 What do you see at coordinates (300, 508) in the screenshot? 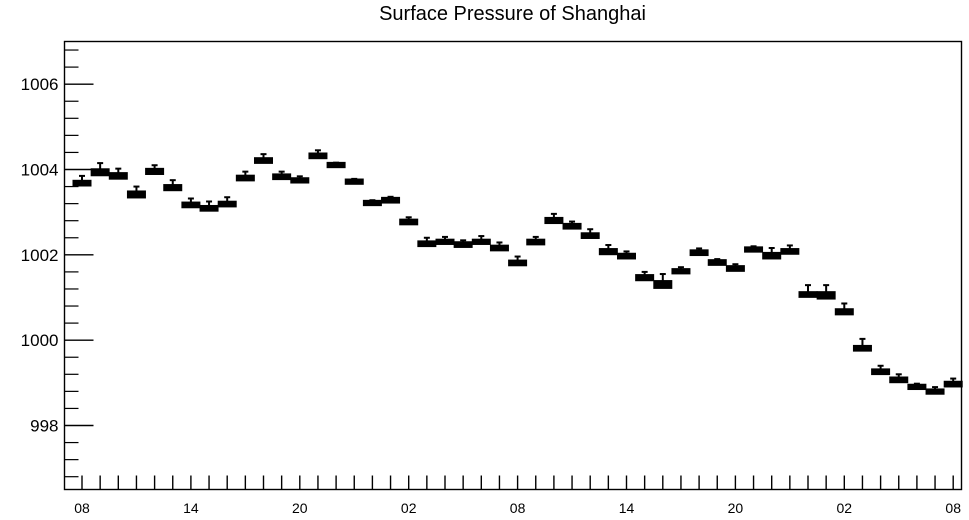
I see `x-tick-label: 20` at bounding box center [300, 508].